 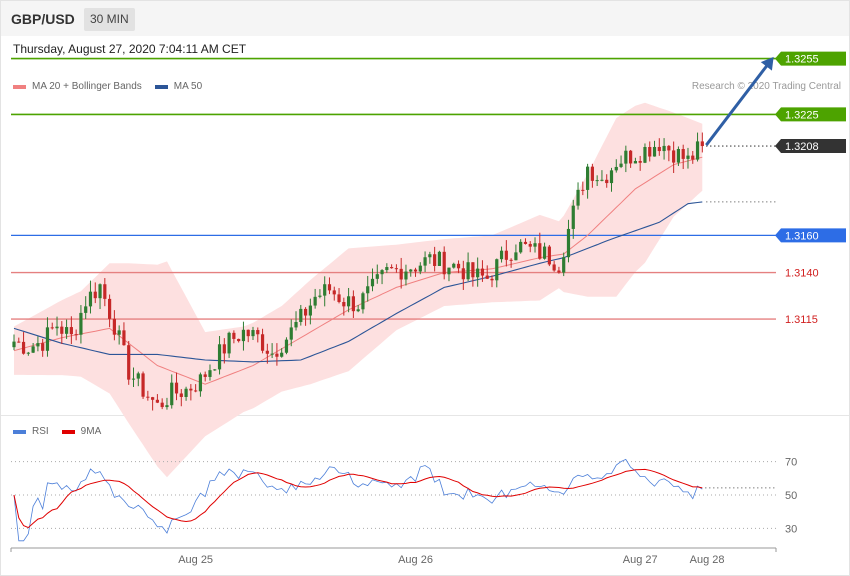 I want to click on projection-arrow-shaft, so click(x=738, y=103).